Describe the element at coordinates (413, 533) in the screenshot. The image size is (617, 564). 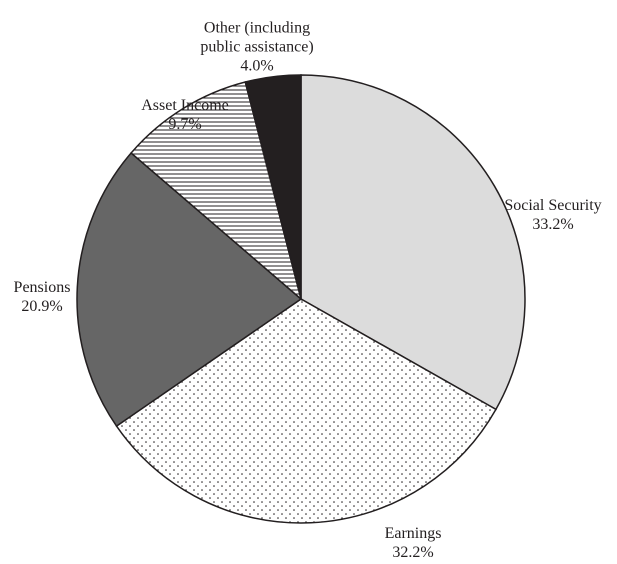
I see `category-label: Earnings` at that location.